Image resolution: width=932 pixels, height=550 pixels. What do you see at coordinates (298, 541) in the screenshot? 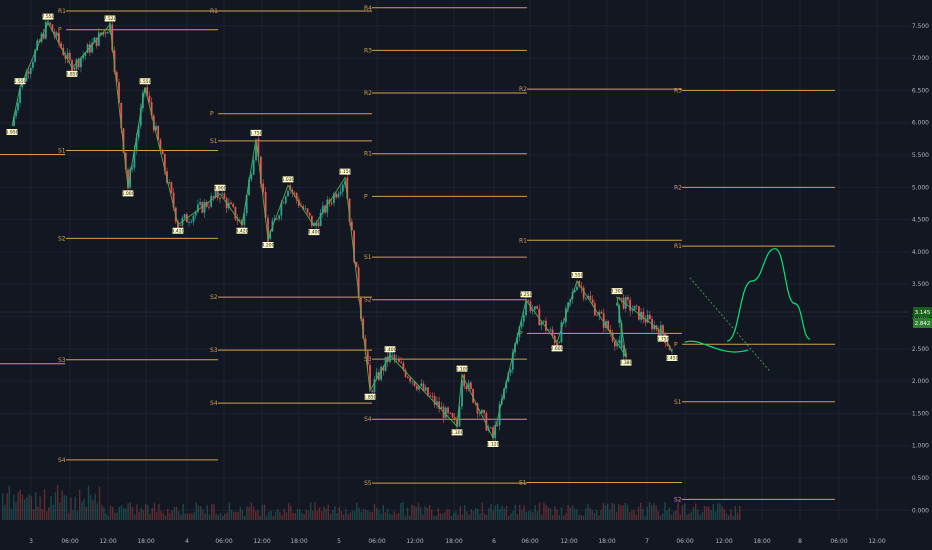
I see `time-tick-label: 18:00` at bounding box center [298, 541].